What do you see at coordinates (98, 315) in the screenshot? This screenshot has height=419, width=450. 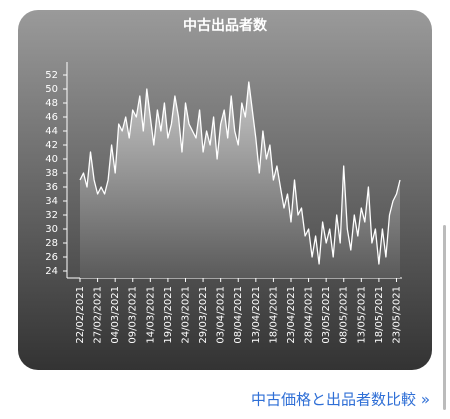 I see `x-tick-label: 27/02/2021` at bounding box center [98, 315].